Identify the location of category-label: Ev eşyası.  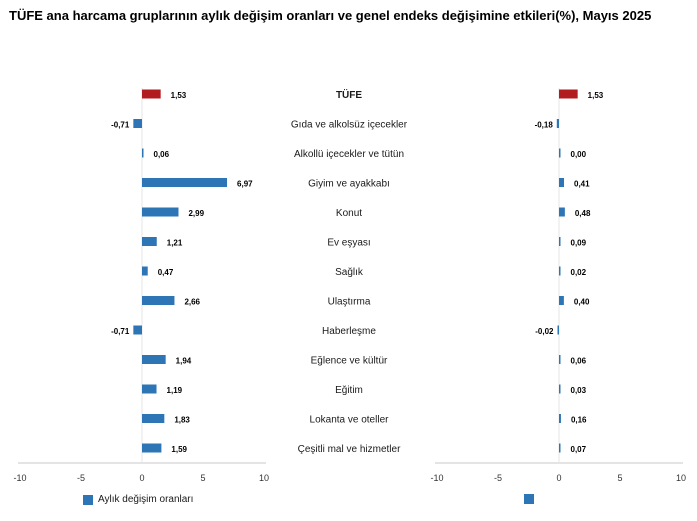
(348, 243).